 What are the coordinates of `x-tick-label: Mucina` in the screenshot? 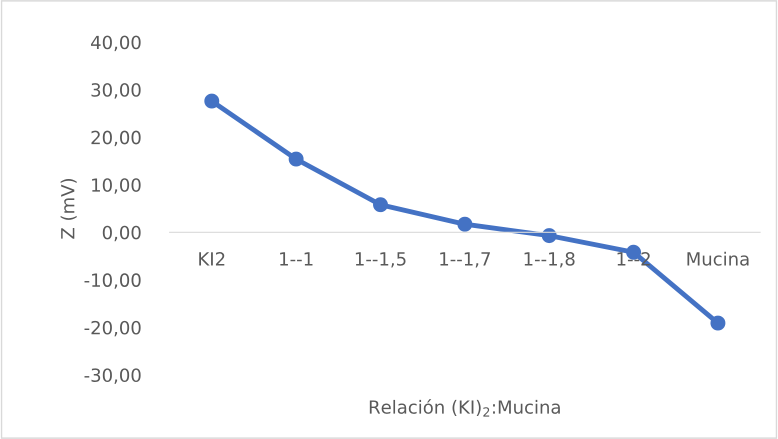 It's located at (718, 259).